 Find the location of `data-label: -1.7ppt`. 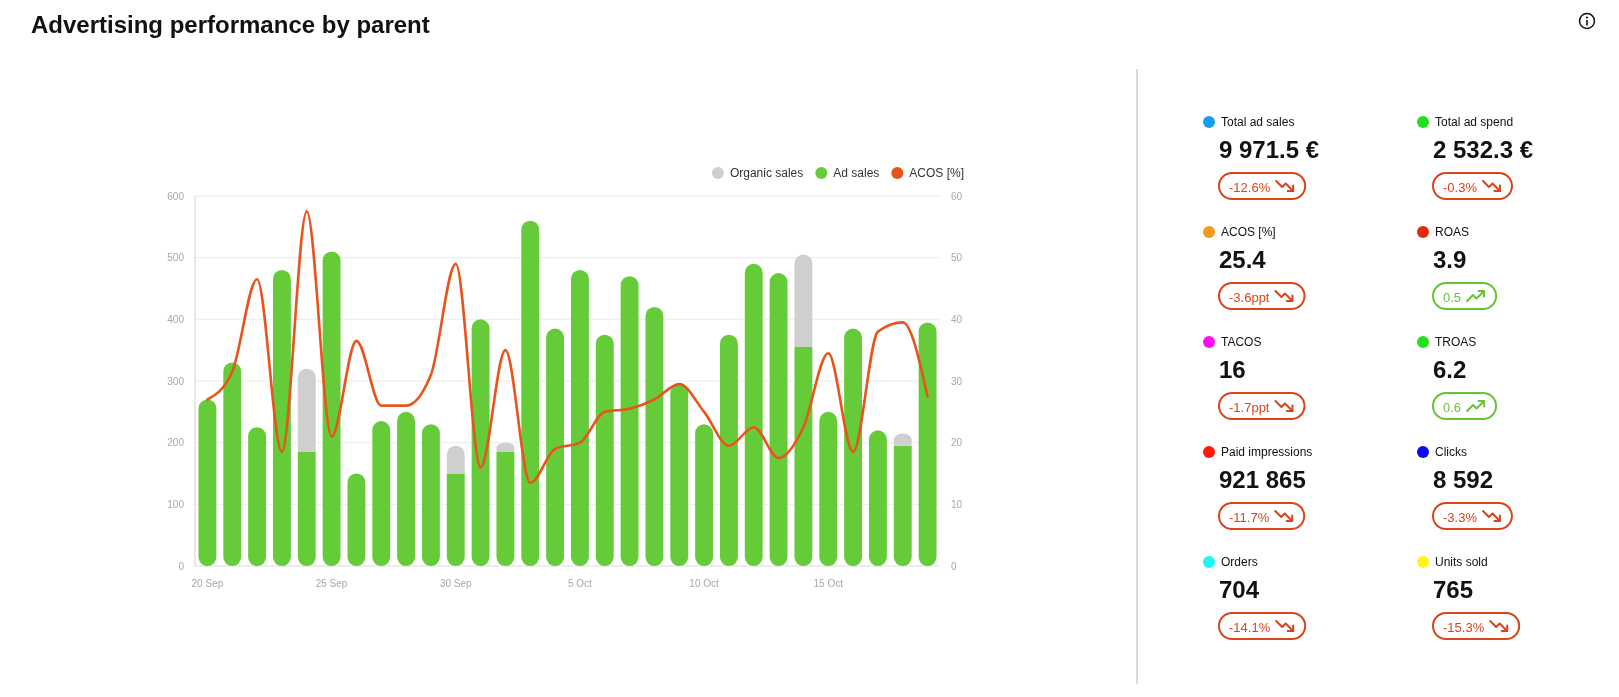

data-label: -1.7ppt is located at coordinates (1249, 406).